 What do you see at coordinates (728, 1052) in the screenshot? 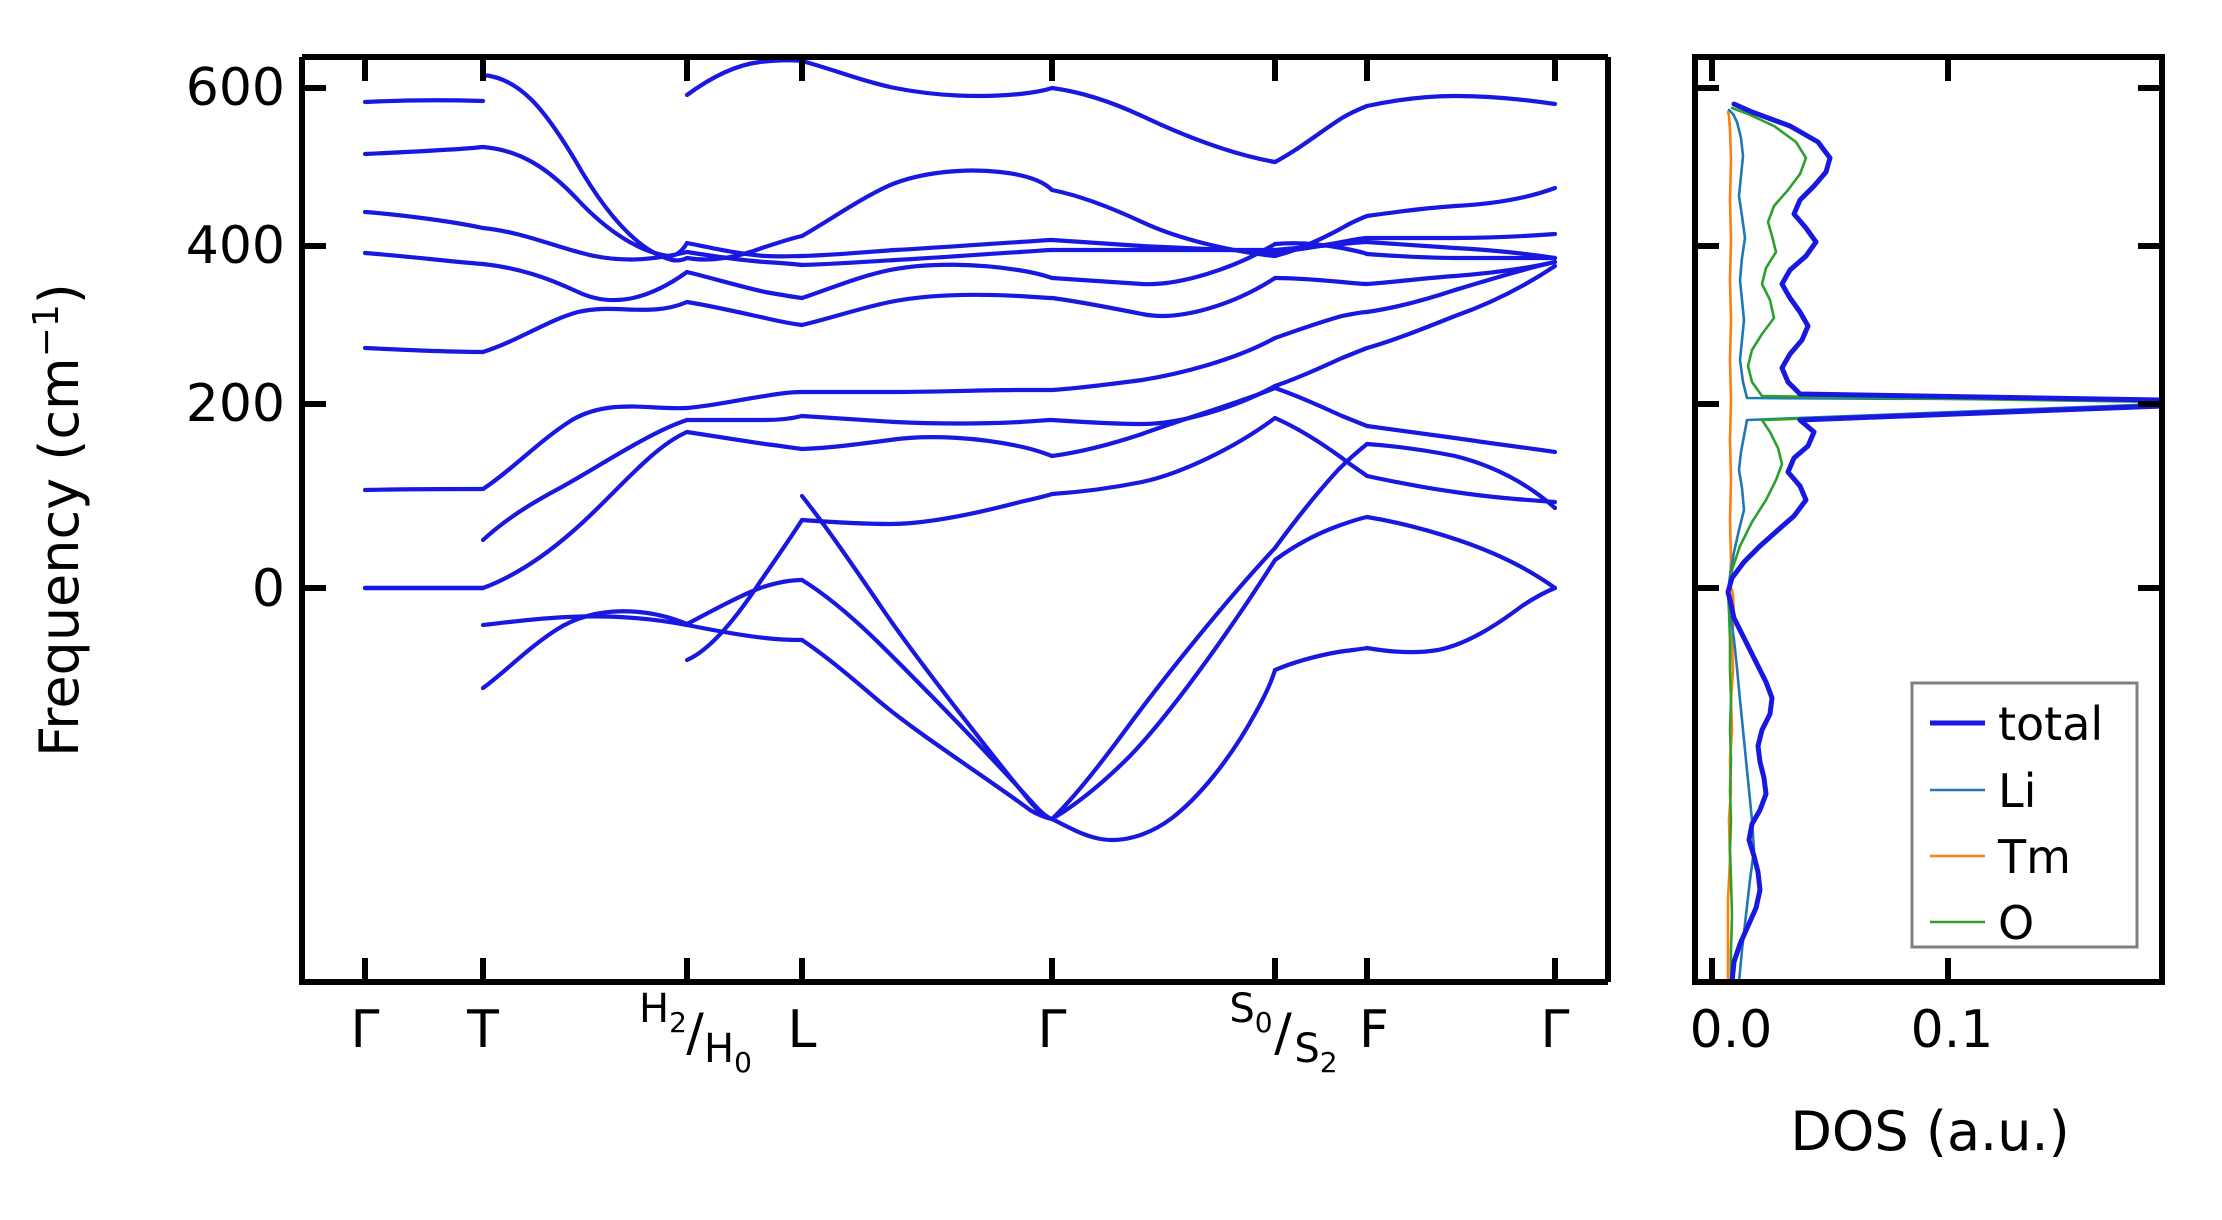
I see `svg-text: H0` at bounding box center [728, 1052].